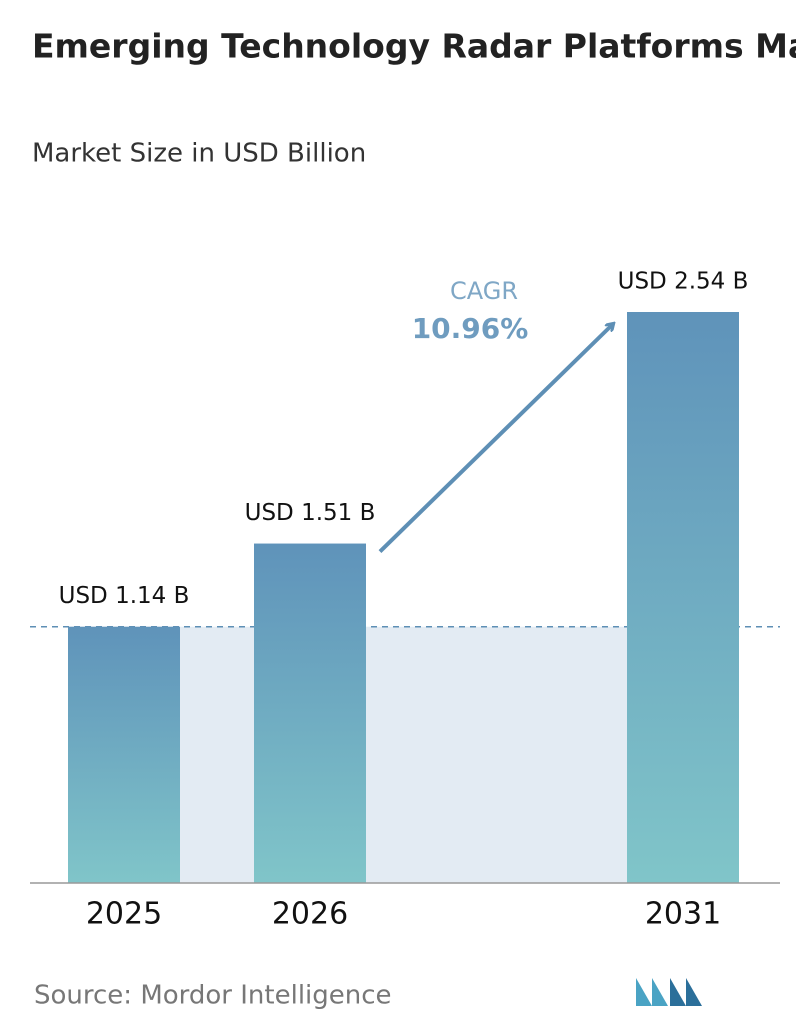 Image resolution: width=796 pixels, height=1034 pixels. Describe the element at coordinates (124, 596) in the screenshot. I see `value-label: USD 1.14 B` at that location.